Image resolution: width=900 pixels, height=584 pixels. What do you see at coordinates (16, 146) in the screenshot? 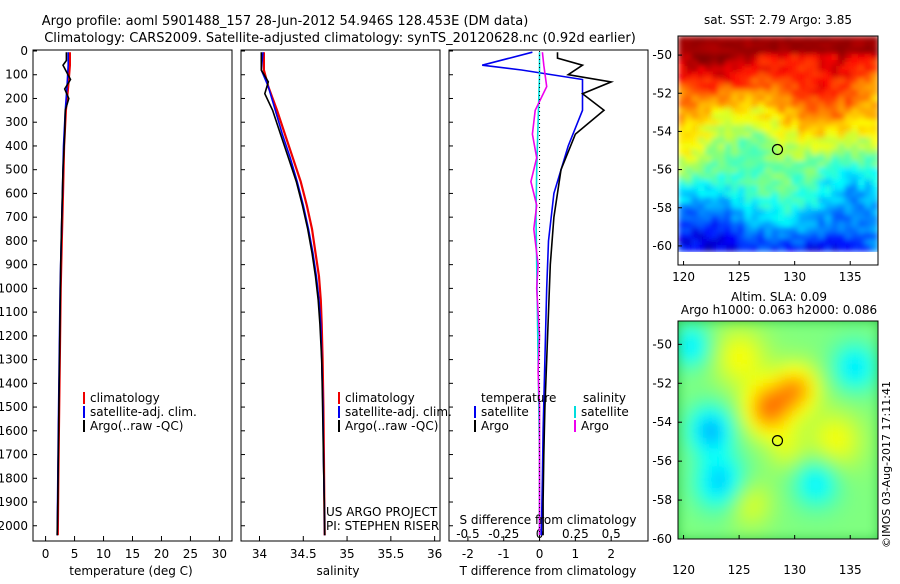
I see `depth-tick-label: 400` at bounding box center [16, 146].